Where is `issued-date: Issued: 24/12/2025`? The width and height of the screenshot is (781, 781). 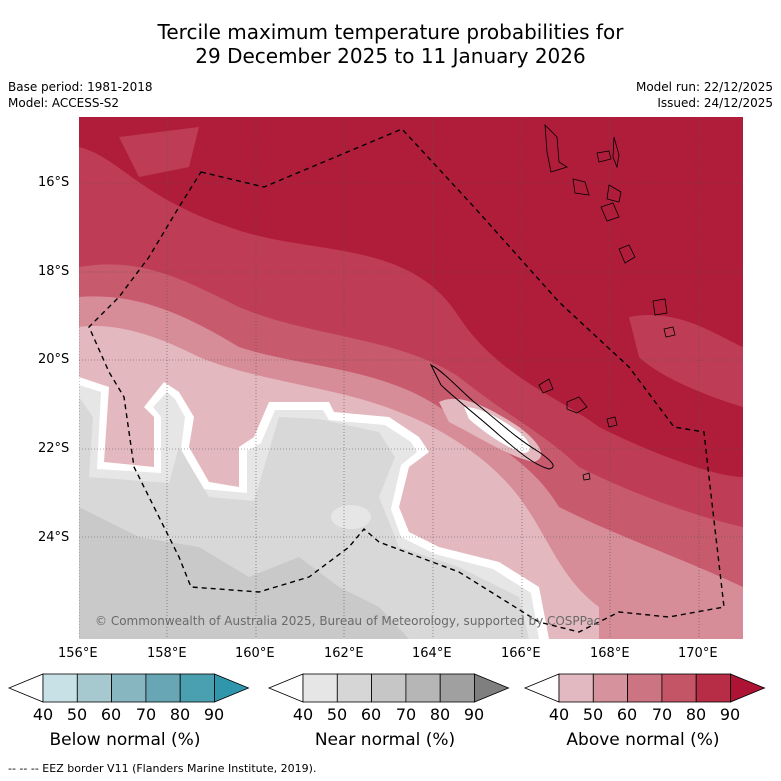
issued-date: Issued: 24/12/2025 is located at coordinates (715, 103).